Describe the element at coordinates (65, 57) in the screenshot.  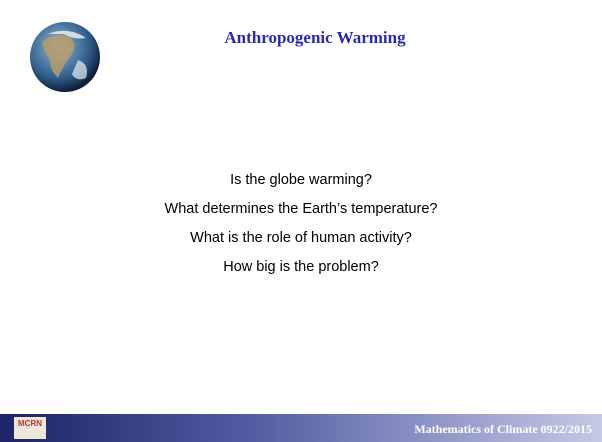
I see `globe` at that location.